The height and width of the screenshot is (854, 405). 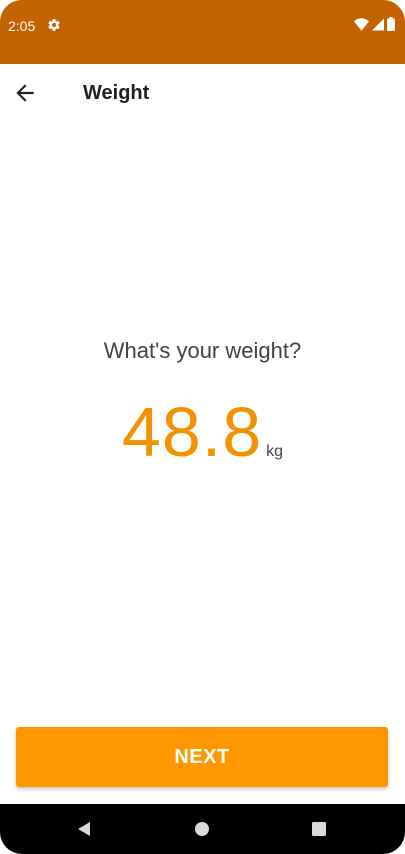 What do you see at coordinates (202, 32) in the screenshot?
I see `status-bar: 2:05` at bounding box center [202, 32].